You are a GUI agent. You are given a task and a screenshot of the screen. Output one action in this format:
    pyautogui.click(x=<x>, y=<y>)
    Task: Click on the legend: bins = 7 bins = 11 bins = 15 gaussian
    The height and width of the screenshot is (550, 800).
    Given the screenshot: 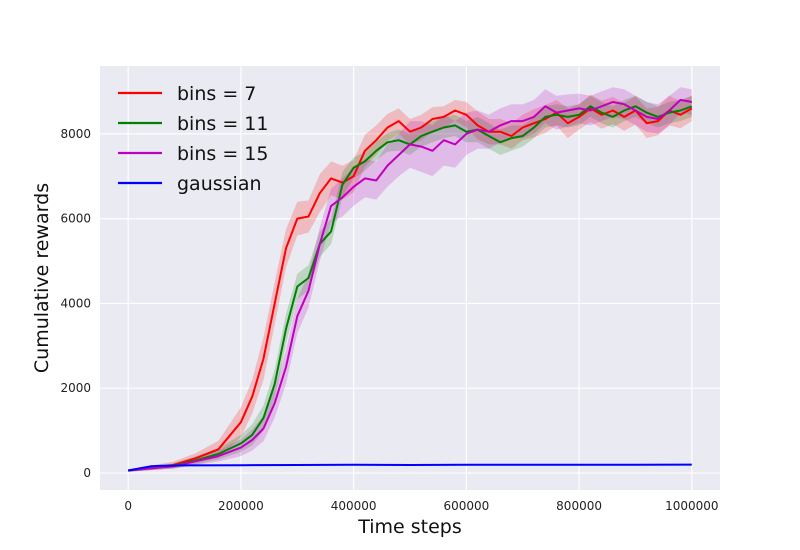 What is the action you would take?
    pyautogui.click(x=193, y=139)
    